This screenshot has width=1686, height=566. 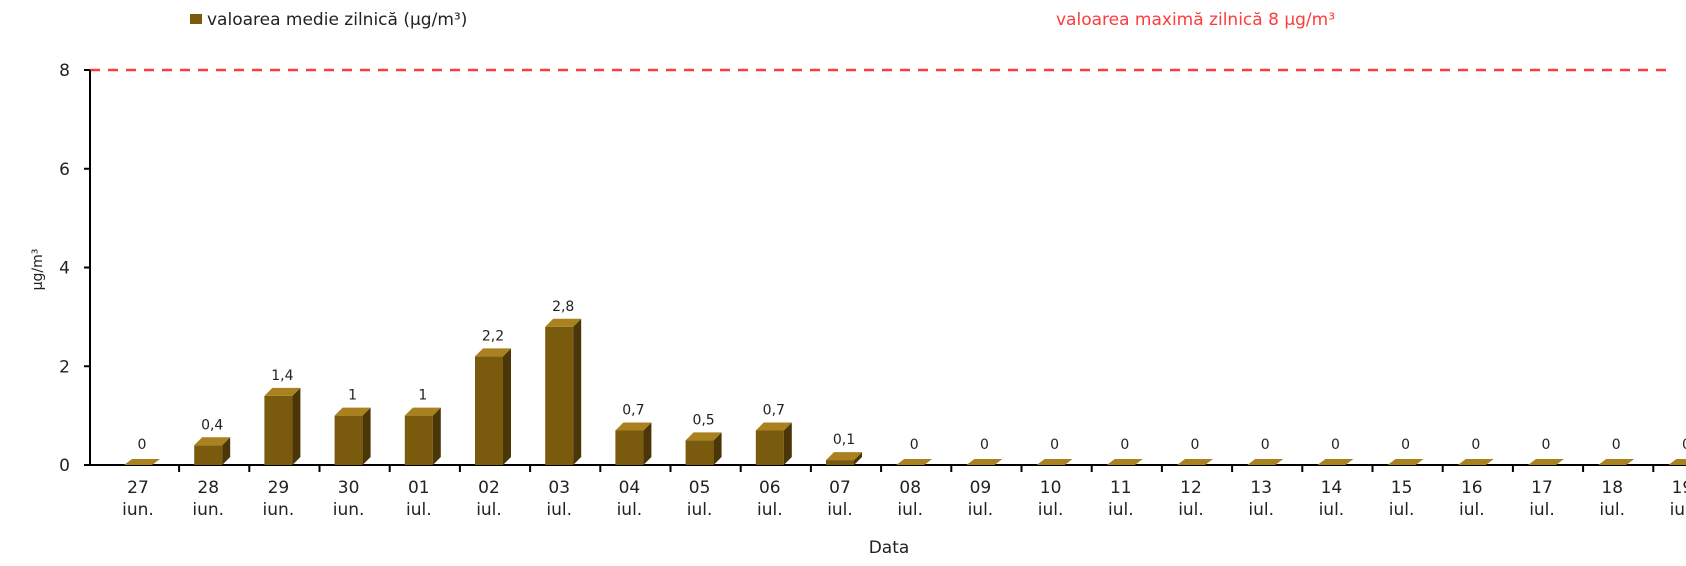 I want to click on x-tick-label-day: 02, so click(x=489, y=488).